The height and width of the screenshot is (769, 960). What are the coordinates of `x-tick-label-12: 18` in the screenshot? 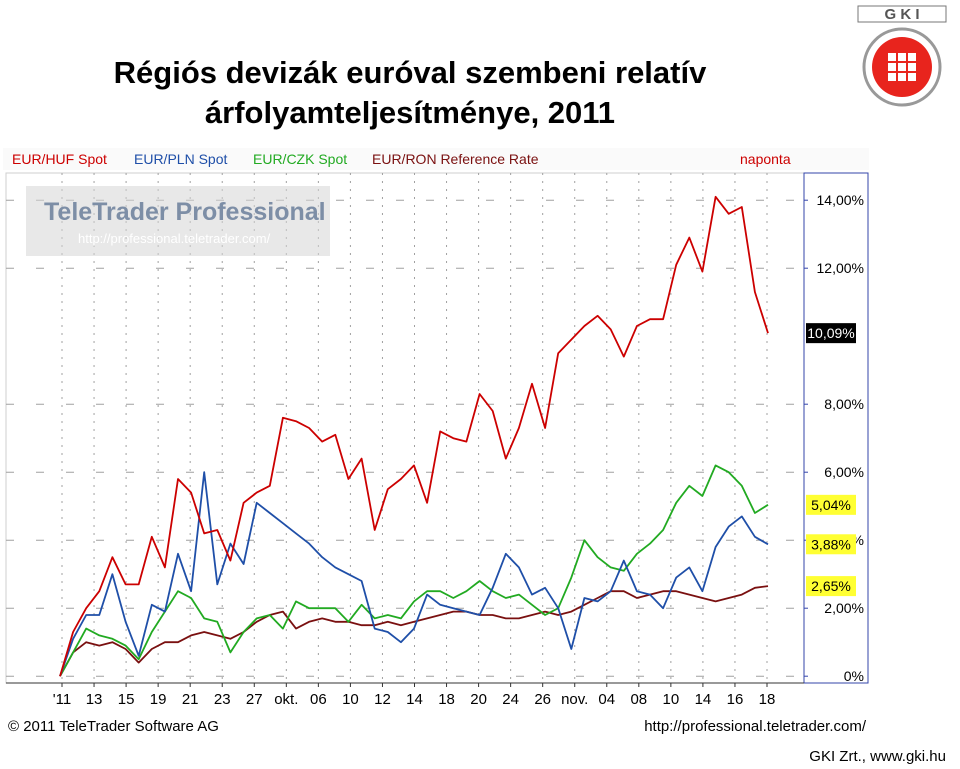 It's located at (446, 699).